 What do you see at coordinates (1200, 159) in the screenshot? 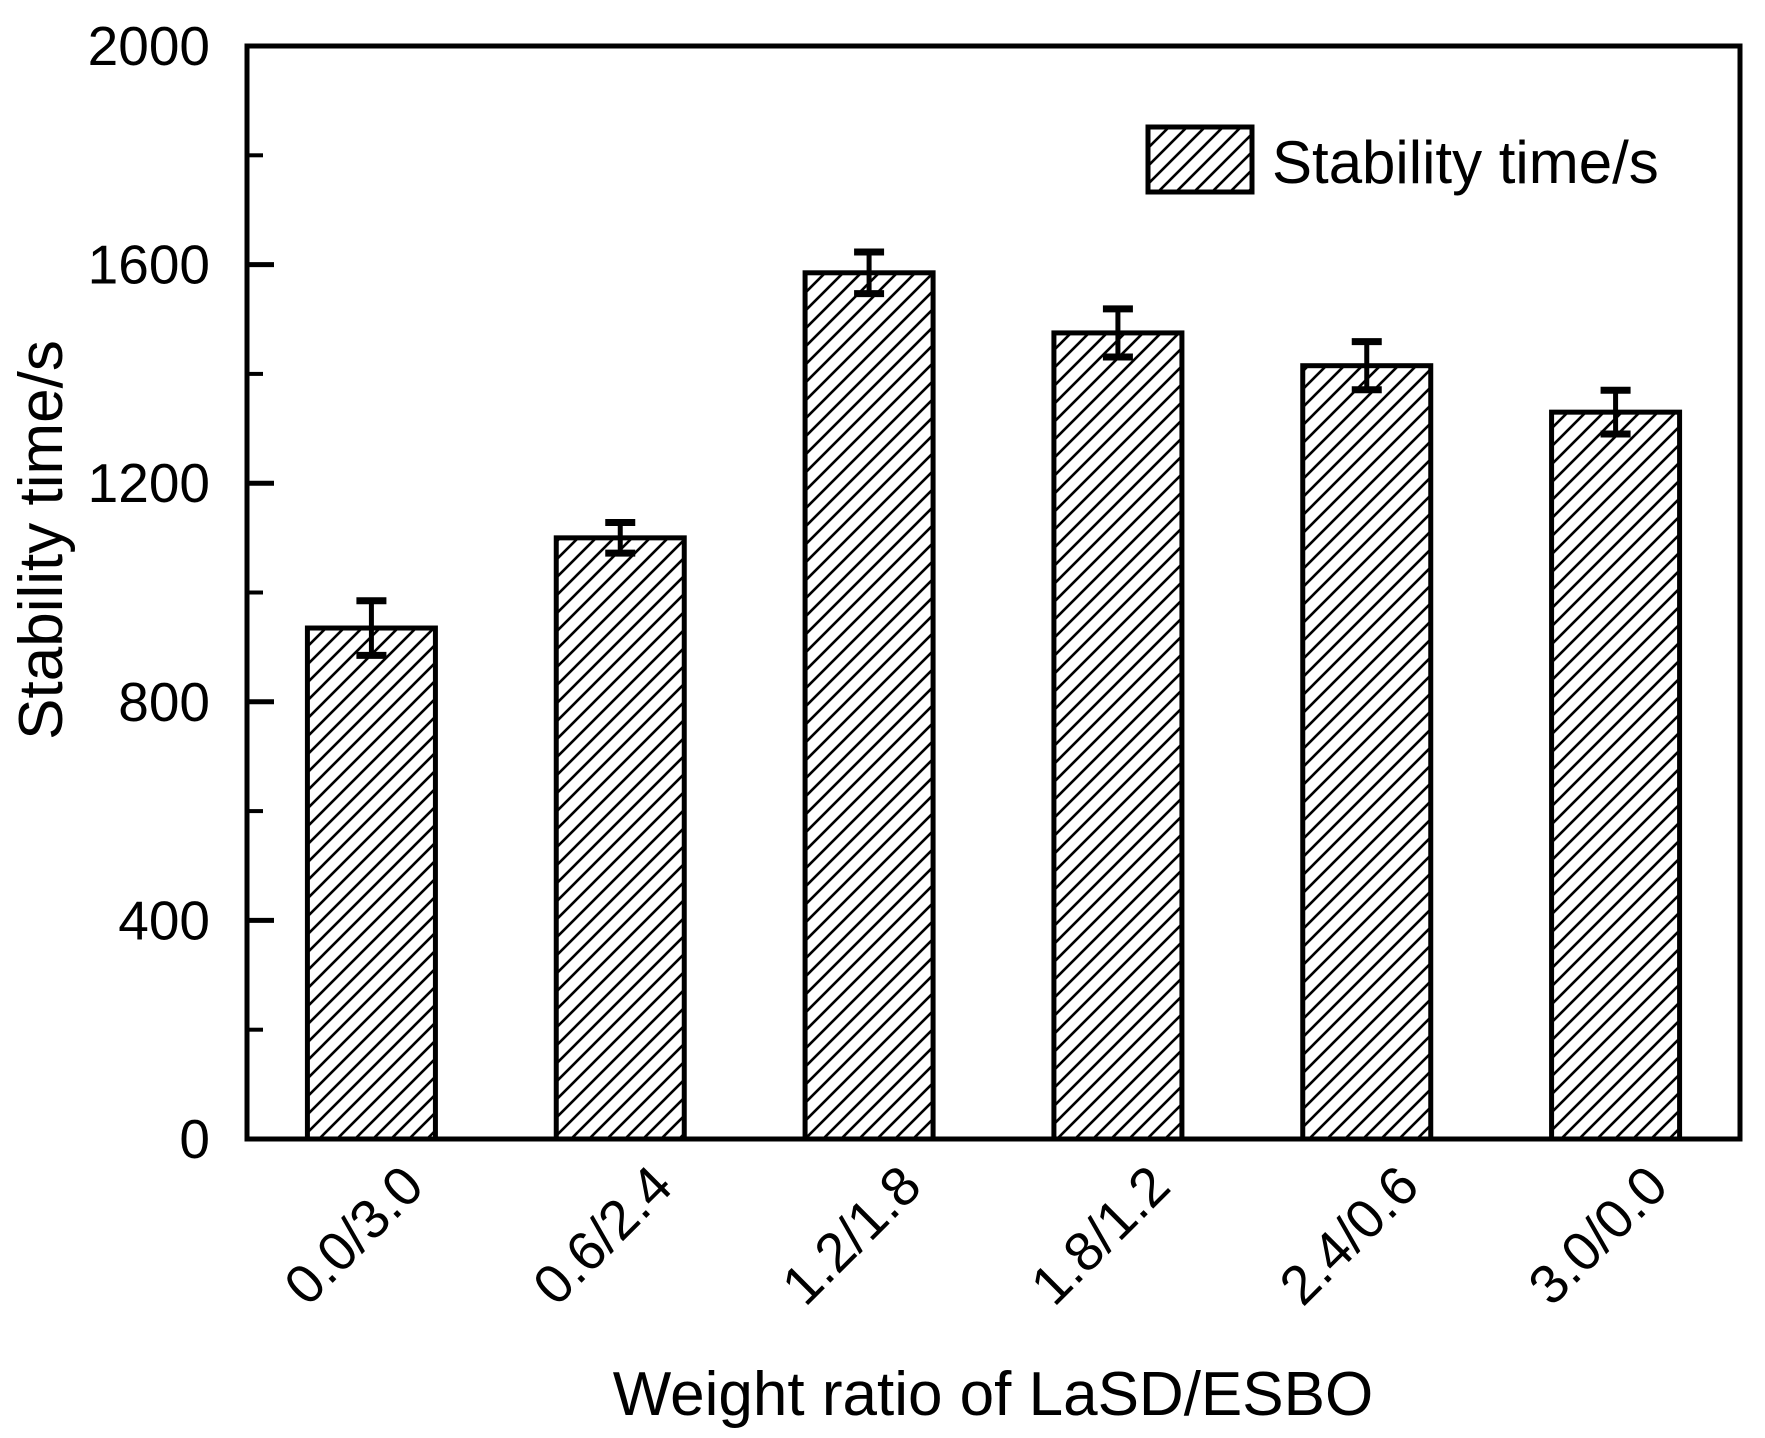
I see `legend-swatch-hatch-icon` at bounding box center [1200, 159].